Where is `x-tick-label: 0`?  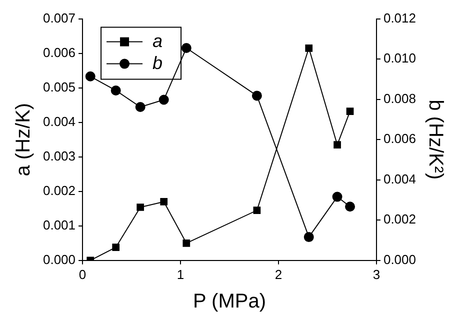
x-tick-label: 0 is located at coordinates (82, 274).